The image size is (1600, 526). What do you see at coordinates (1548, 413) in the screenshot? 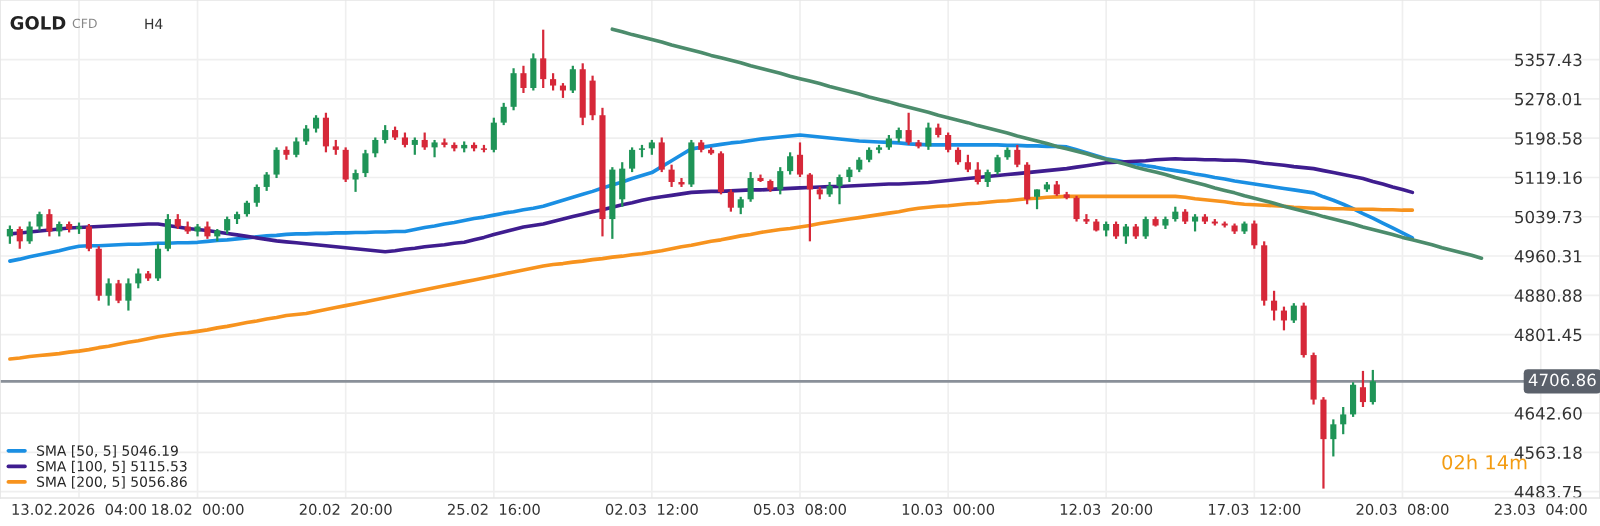
I see `y-tick-label: 4642.60` at bounding box center [1548, 413].